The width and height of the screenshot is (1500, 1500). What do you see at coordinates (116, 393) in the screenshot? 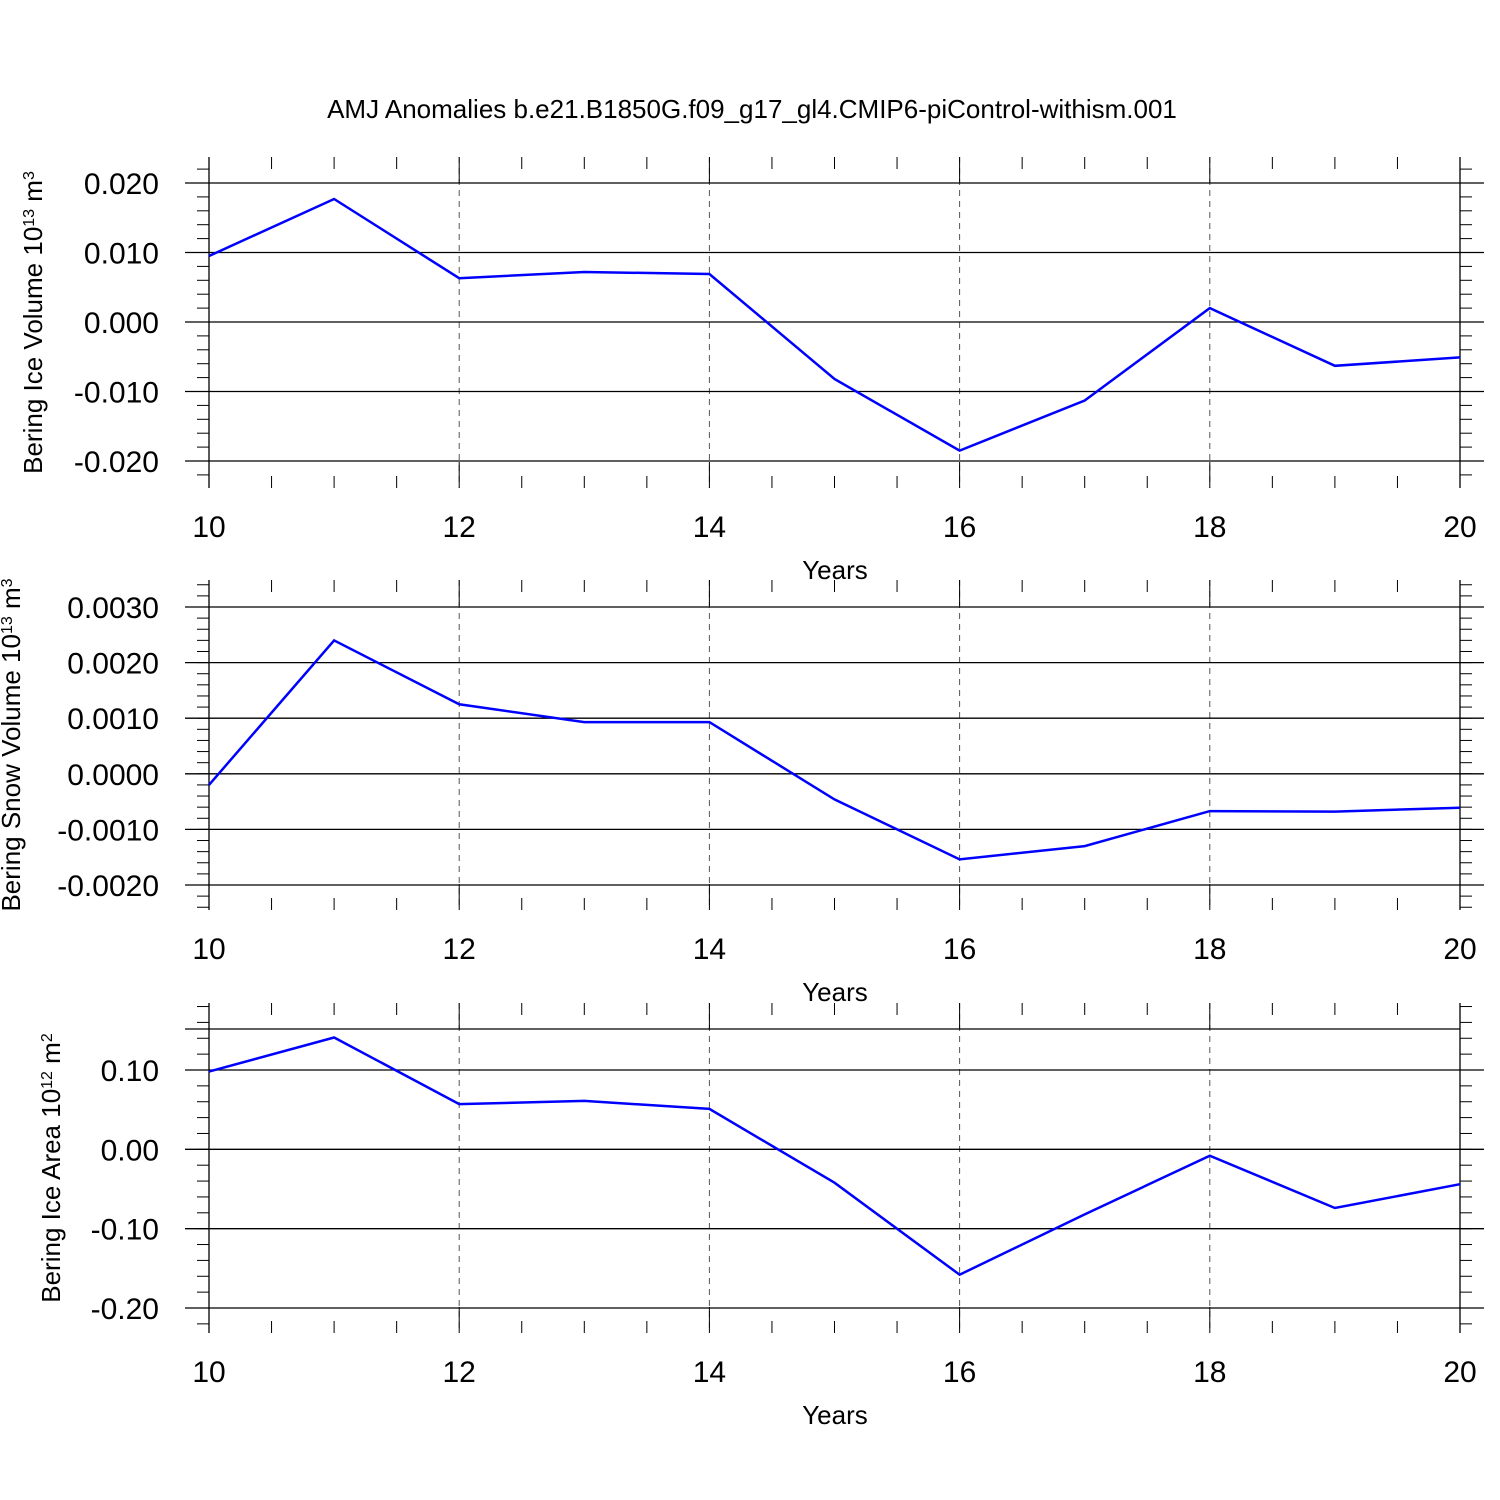
I see `y-tick-label: -0.010` at bounding box center [116, 393].